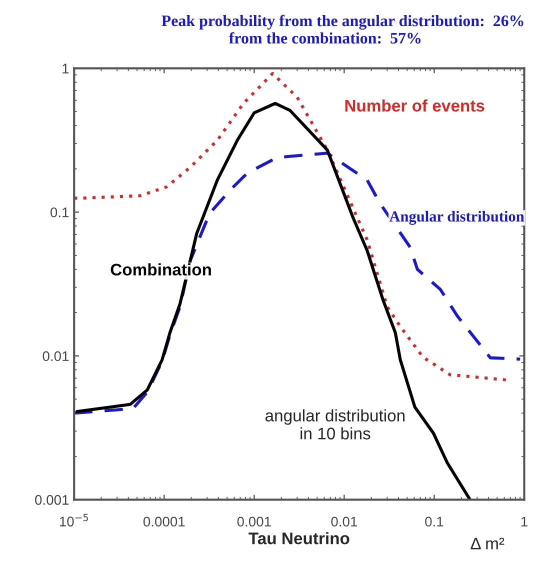  Describe the element at coordinates (299, 538) in the screenshot. I see `x-axis-title: Tau Neutrino` at that location.